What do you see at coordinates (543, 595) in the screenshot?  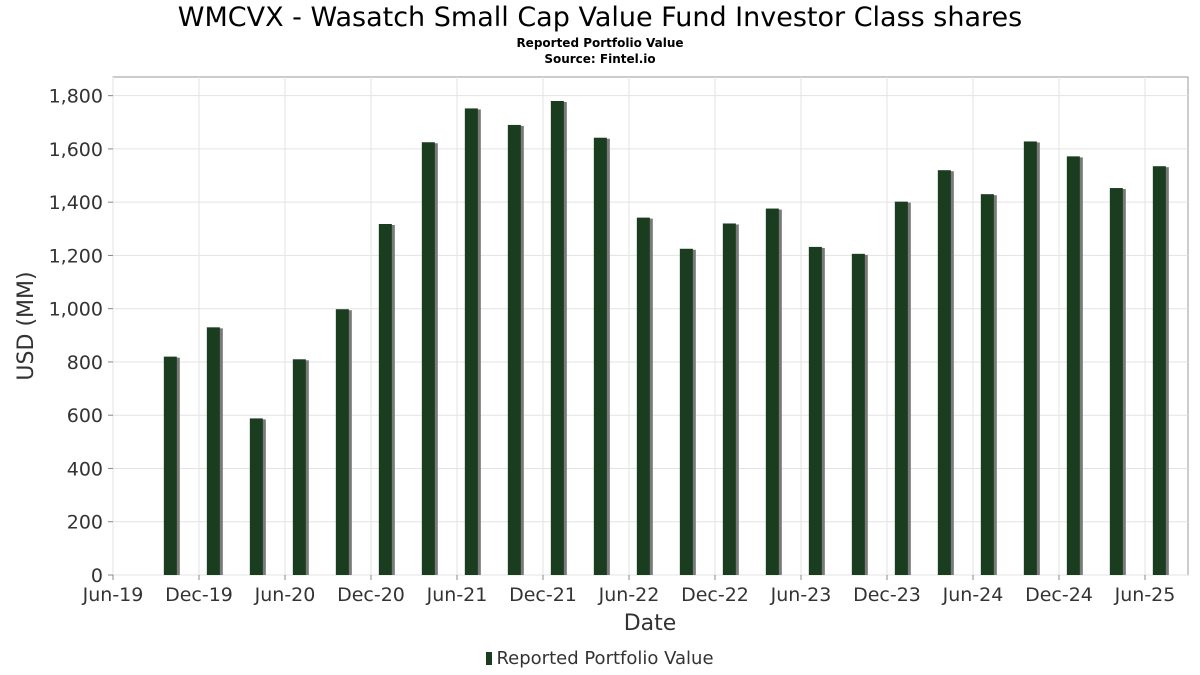 I see `x-tick-label: Dec-21` at bounding box center [543, 595].